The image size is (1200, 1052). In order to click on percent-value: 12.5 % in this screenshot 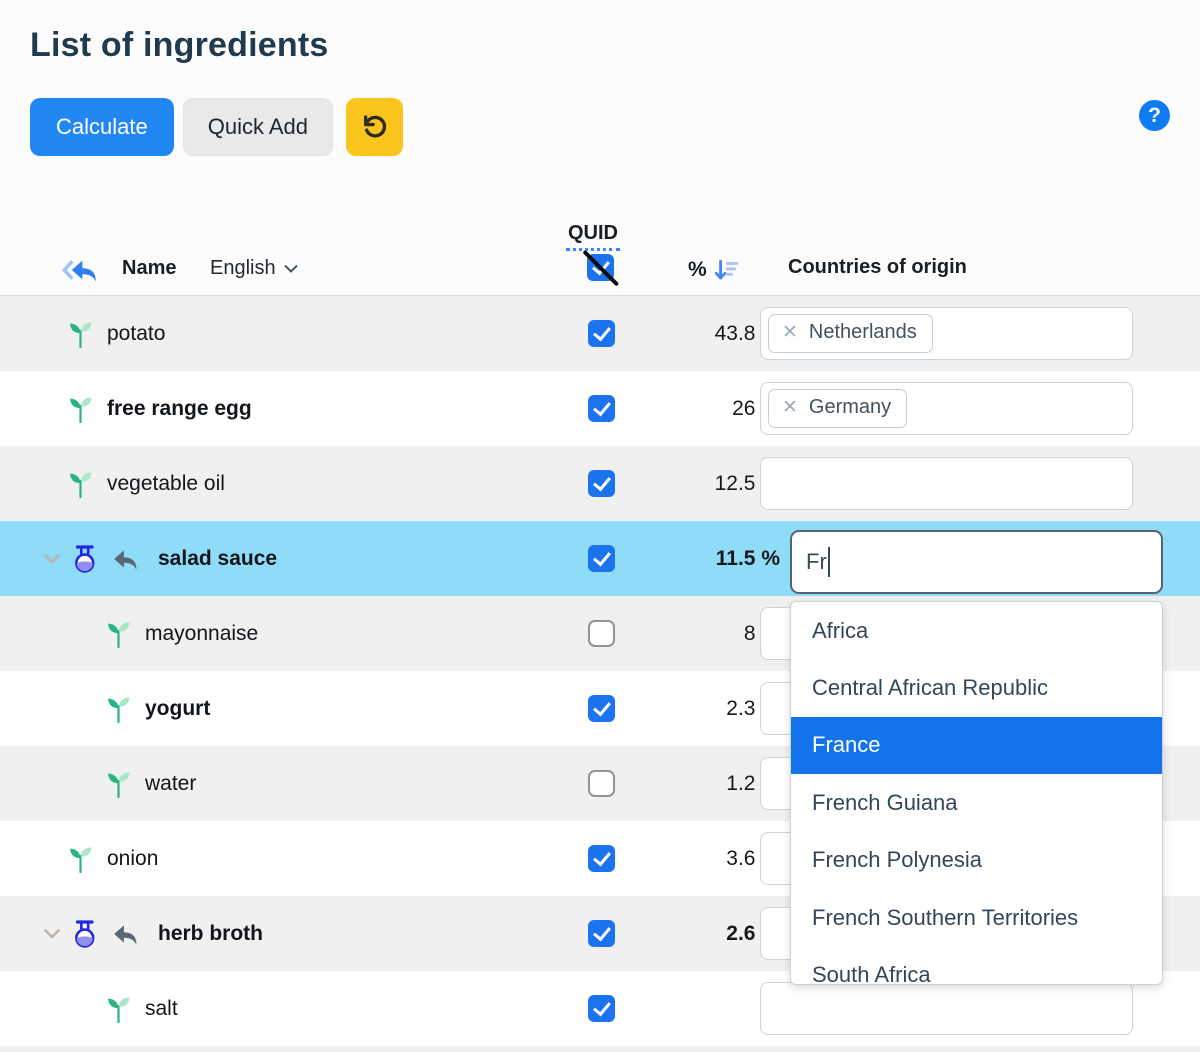, I will do `click(747, 483)`.